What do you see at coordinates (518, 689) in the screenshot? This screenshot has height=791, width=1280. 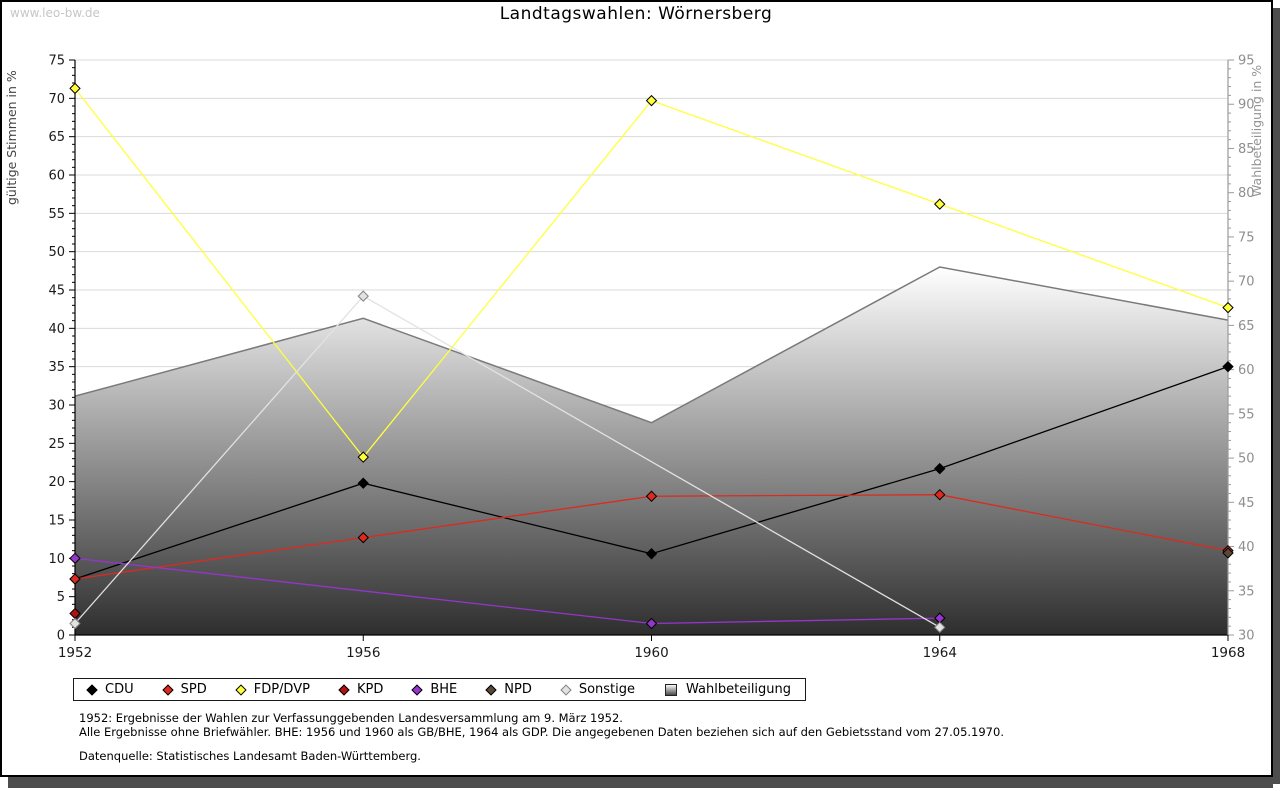 I see `legend-label: NPD` at bounding box center [518, 689].